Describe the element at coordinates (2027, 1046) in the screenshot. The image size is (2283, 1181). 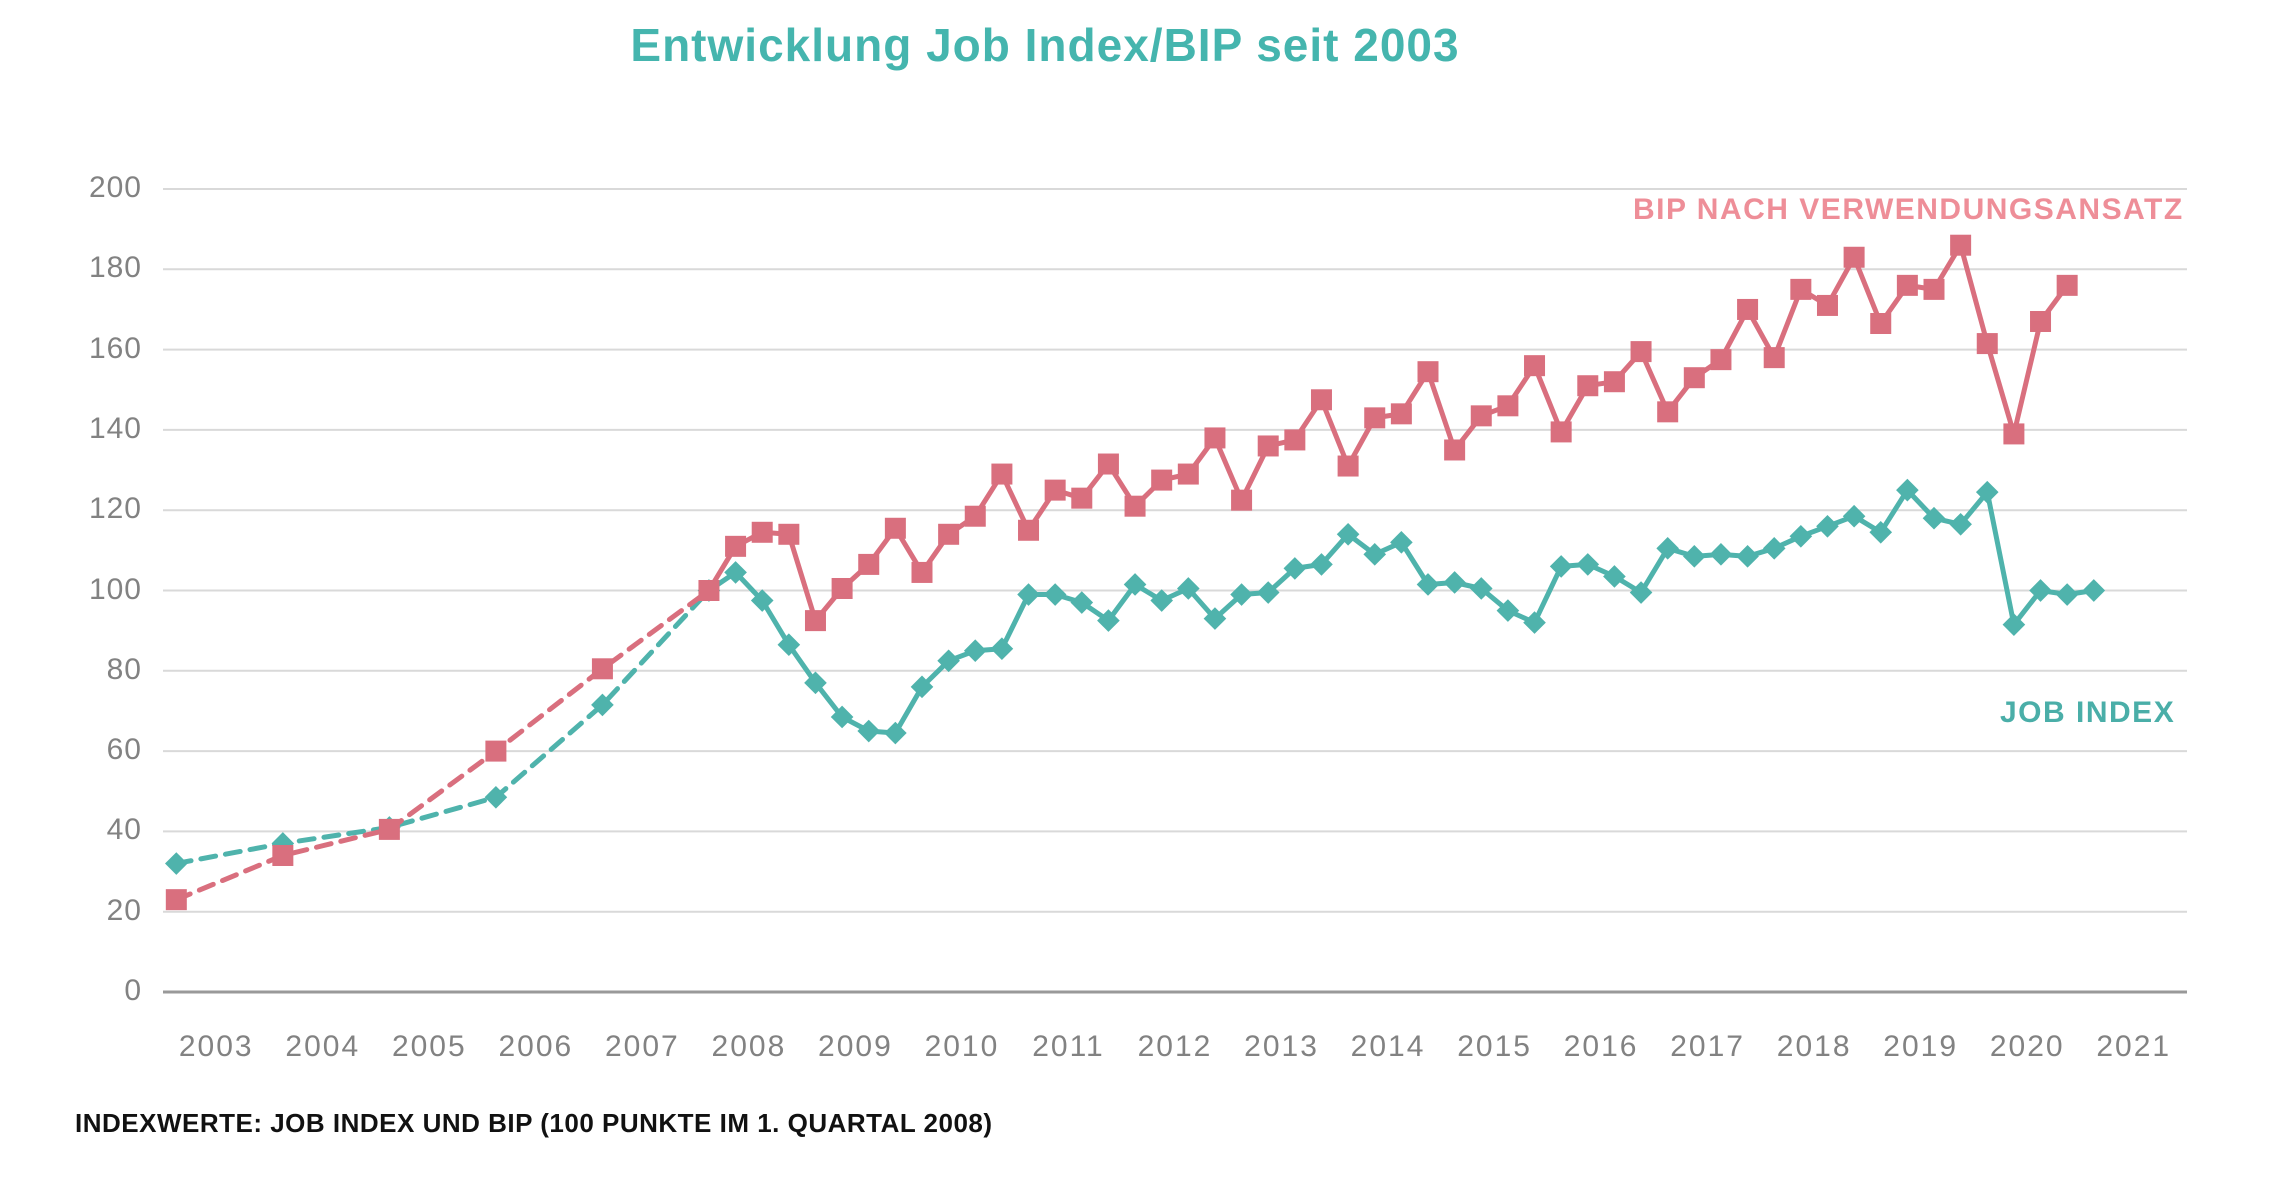
I see `x-year-label-2020: 2020` at that location.